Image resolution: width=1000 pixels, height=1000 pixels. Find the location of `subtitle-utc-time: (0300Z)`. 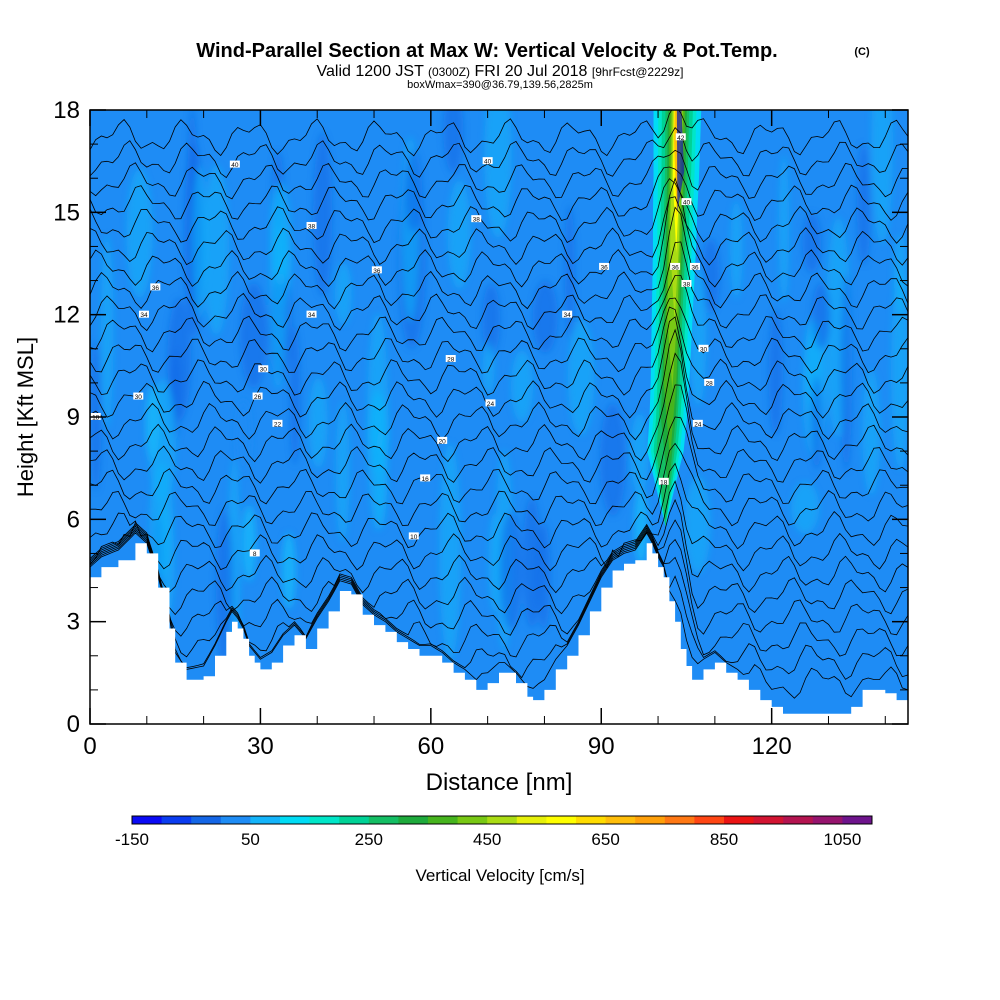

subtitle-utc-time: (0300Z) is located at coordinates (449, 72).